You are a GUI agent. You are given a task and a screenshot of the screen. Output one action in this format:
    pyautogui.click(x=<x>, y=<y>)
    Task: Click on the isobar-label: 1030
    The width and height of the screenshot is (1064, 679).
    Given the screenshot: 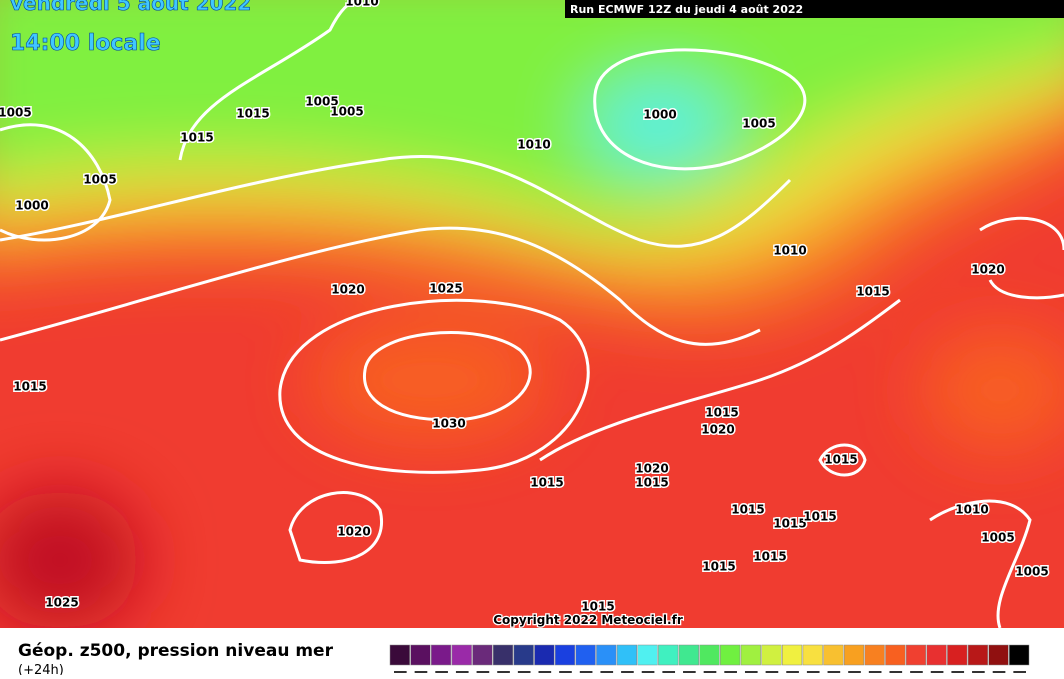 What is the action you would take?
    pyautogui.click(x=448, y=424)
    